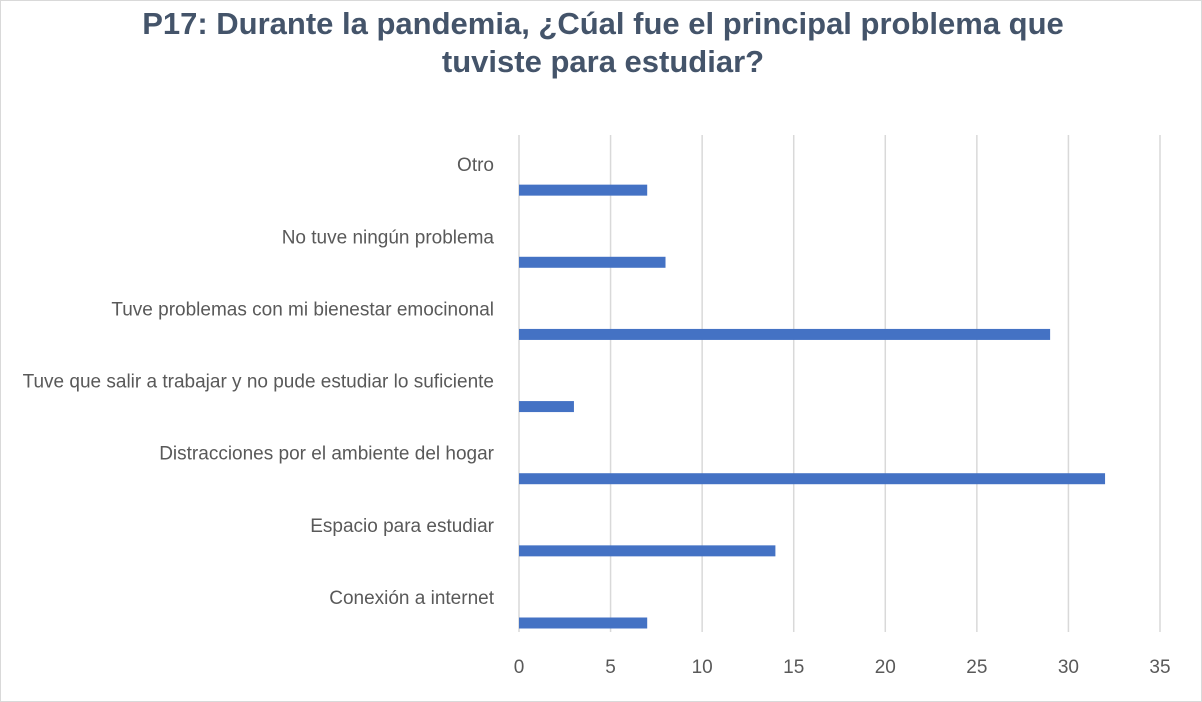 Image resolution: width=1202 pixels, height=702 pixels. What do you see at coordinates (793, 667) in the screenshot?
I see `x-tick-label: 15` at bounding box center [793, 667].